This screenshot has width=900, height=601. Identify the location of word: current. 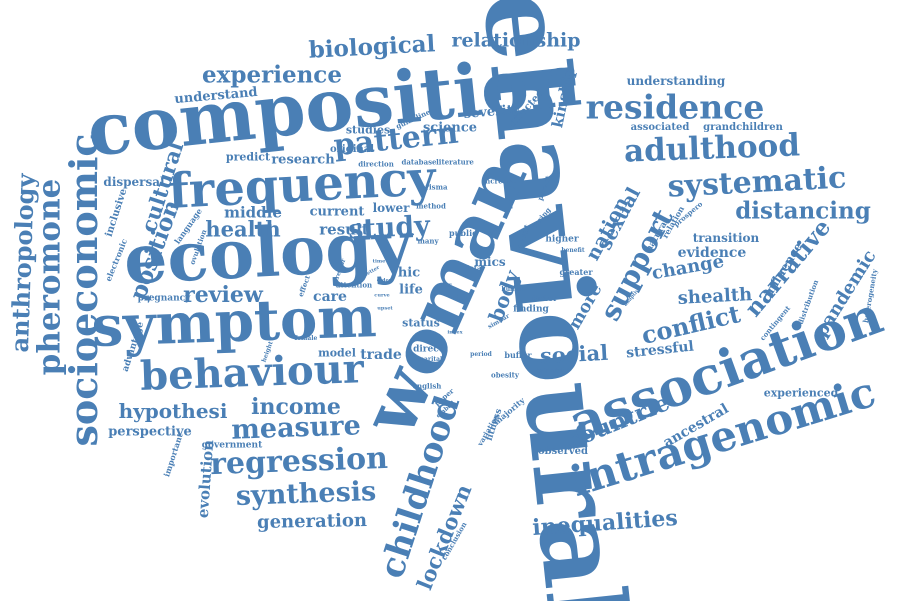
(337, 212).